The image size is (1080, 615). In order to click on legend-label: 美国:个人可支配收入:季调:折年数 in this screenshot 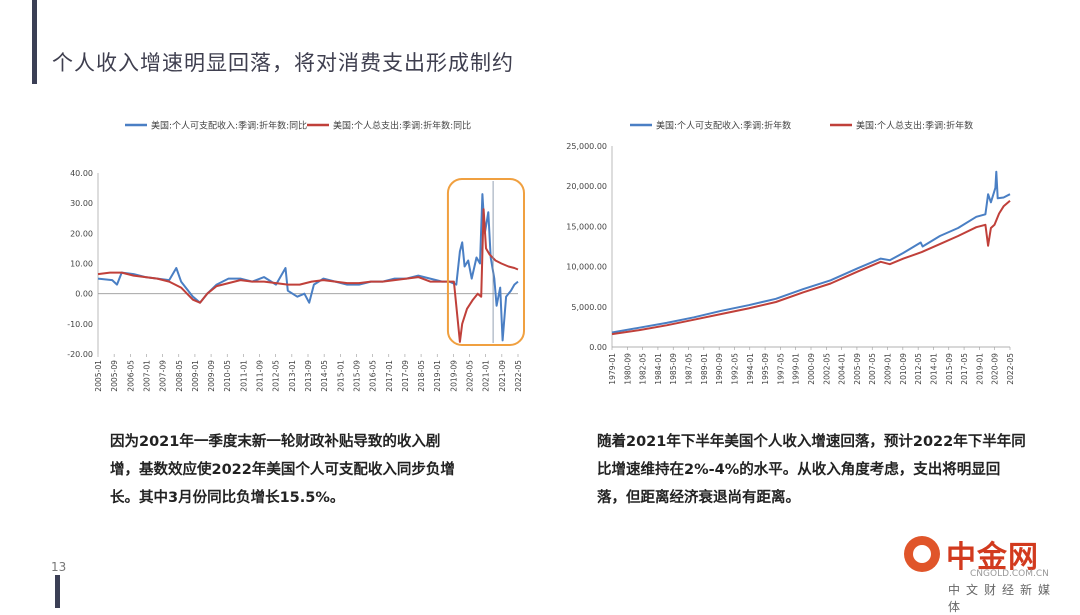, I will do `click(723, 126)`.